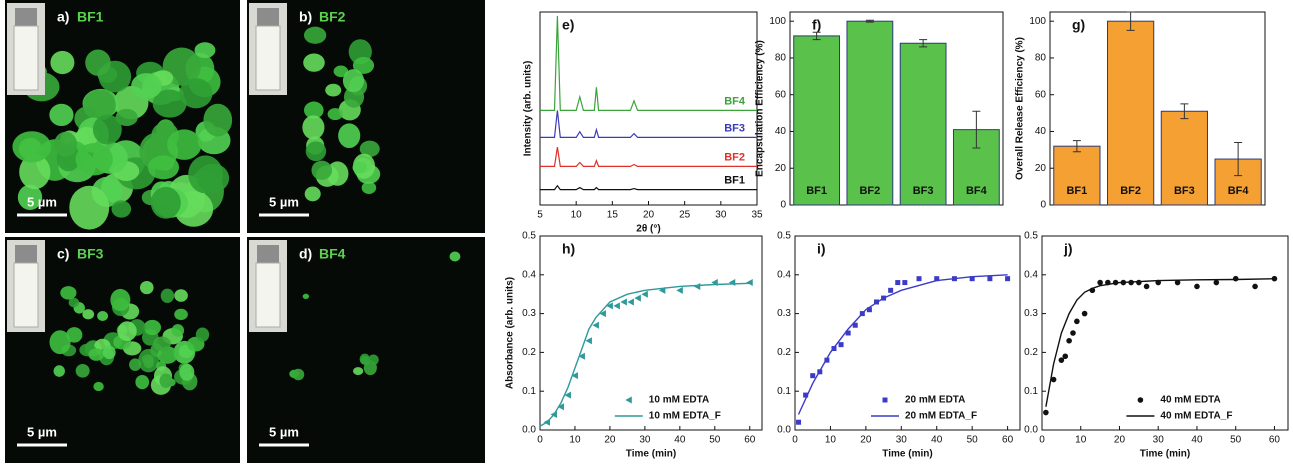 This screenshot has width=1293, height=466. Describe the element at coordinates (831, 440) in the screenshot. I see `x-tick-label: 10` at that location.